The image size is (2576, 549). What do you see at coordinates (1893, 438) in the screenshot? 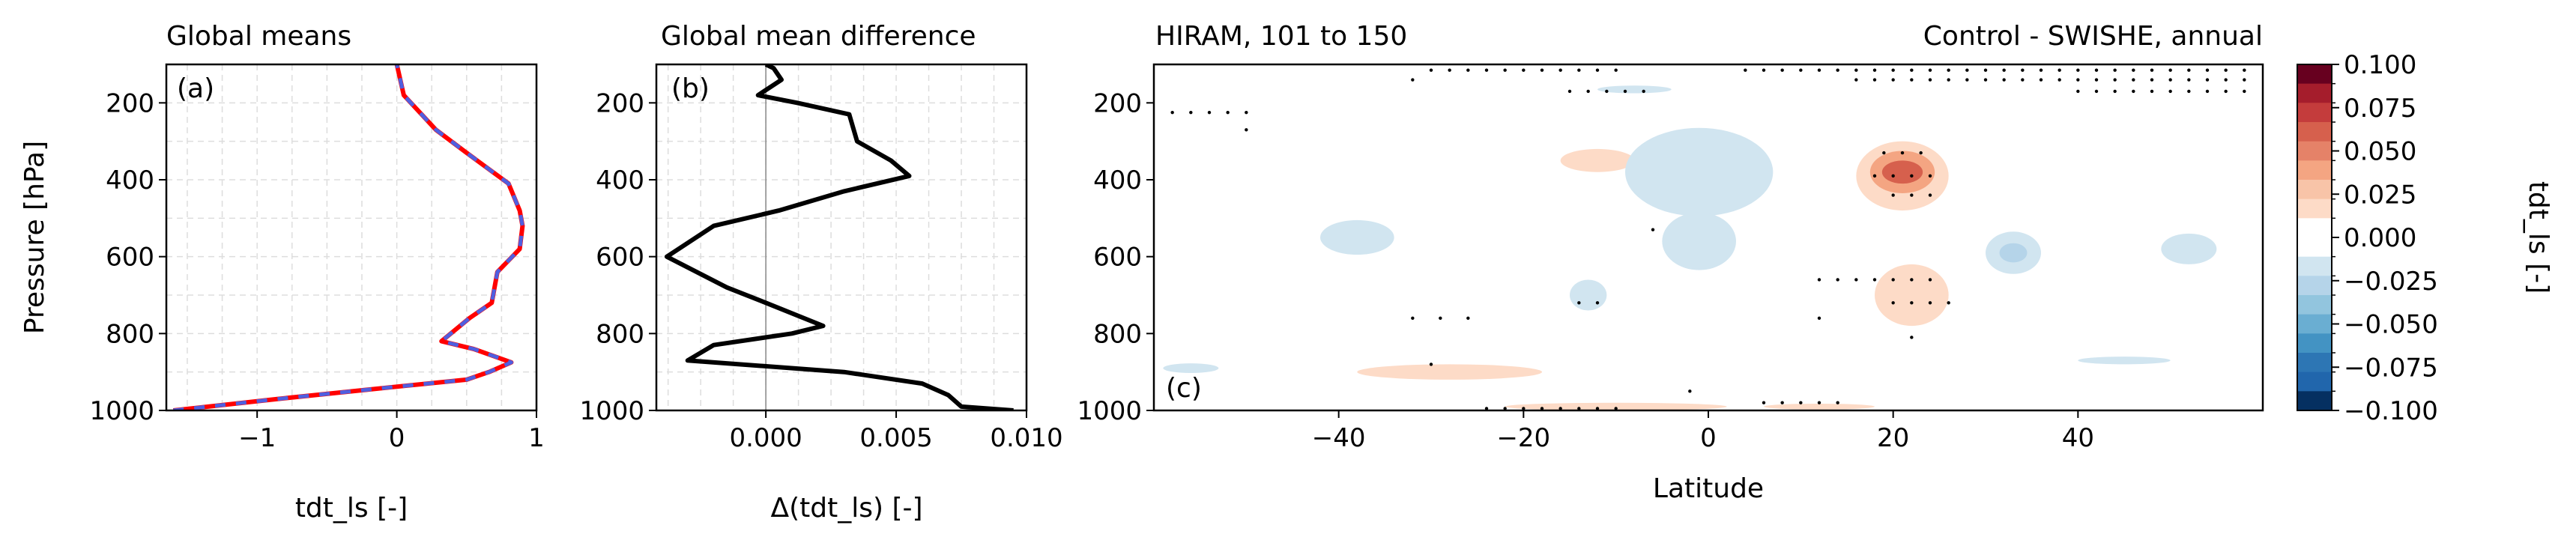
I see `c-xtick-label: 20` at bounding box center [1893, 438].